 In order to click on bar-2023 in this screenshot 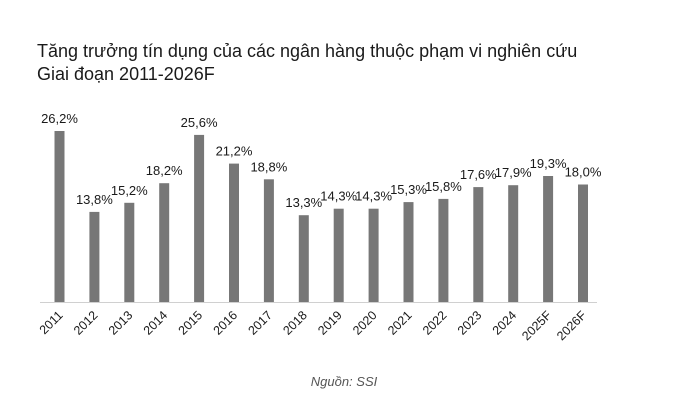, I will do `click(478, 244)`.